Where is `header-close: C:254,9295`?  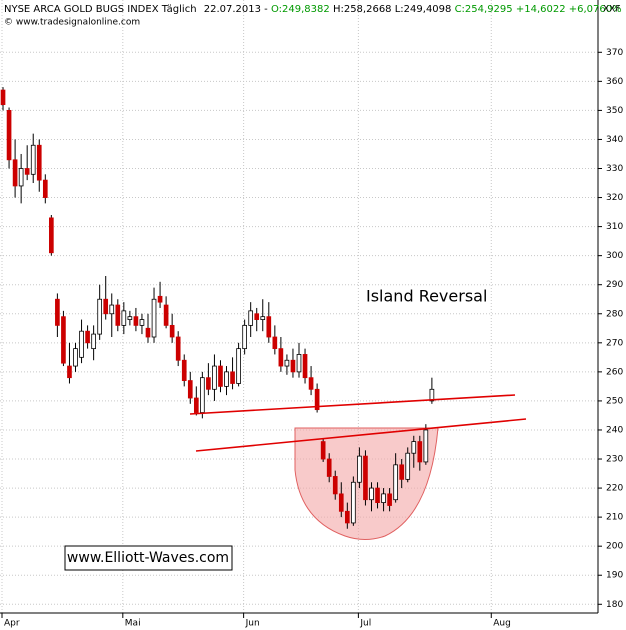
header-close: C:254,9295 is located at coordinates (484, 9).